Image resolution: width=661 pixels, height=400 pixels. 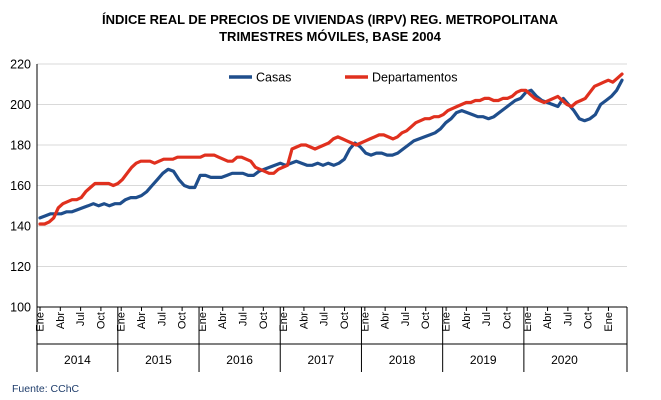 I want to click on x-tick-label-19: Oct, so click(x=426, y=320).